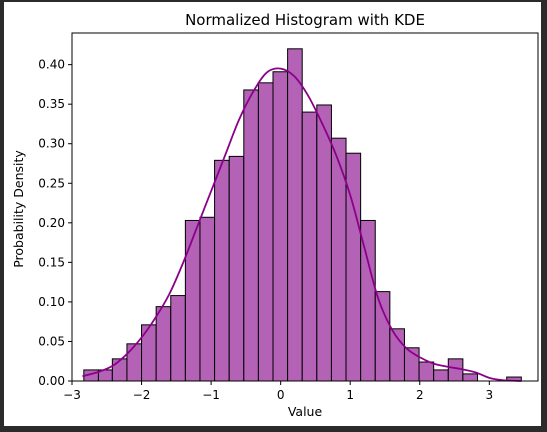 The height and width of the screenshot is (432, 547). Describe the element at coordinates (142, 395) in the screenshot. I see `x-tick-label: −2` at that location.